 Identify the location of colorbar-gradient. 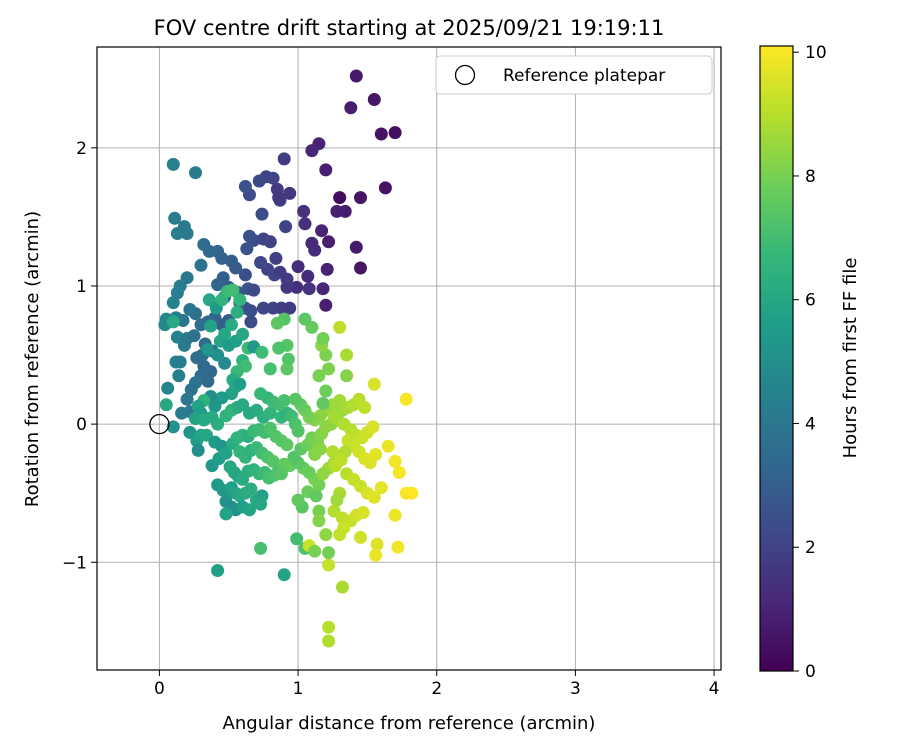
(776, 358).